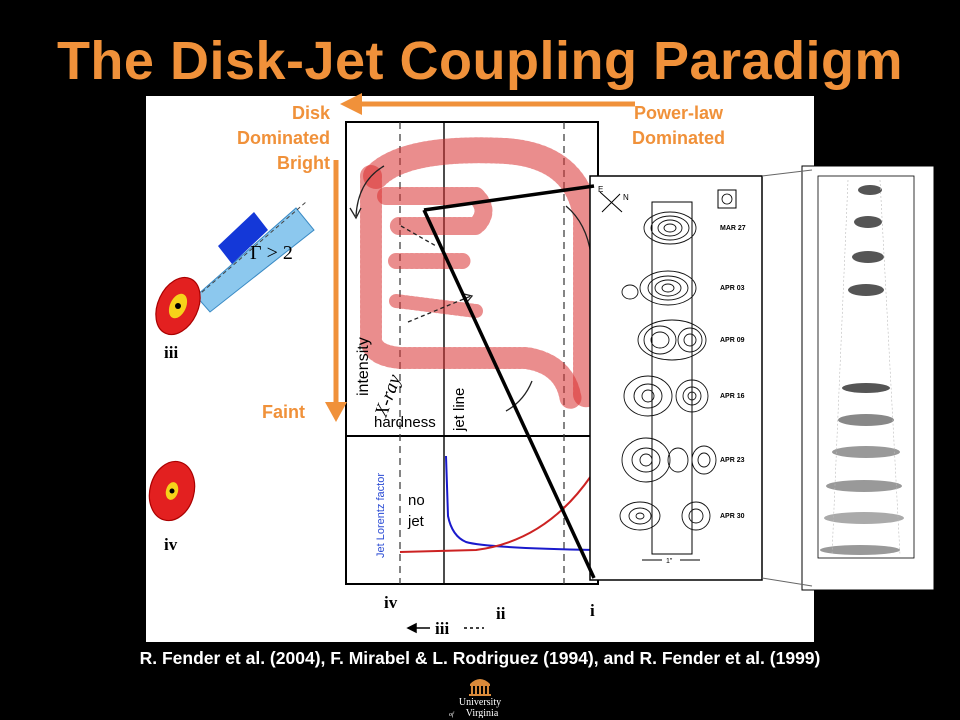 This screenshot has height=720, width=960. I want to click on lorentz-axis-label: Jet Lorentz factor, so click(381, 515).